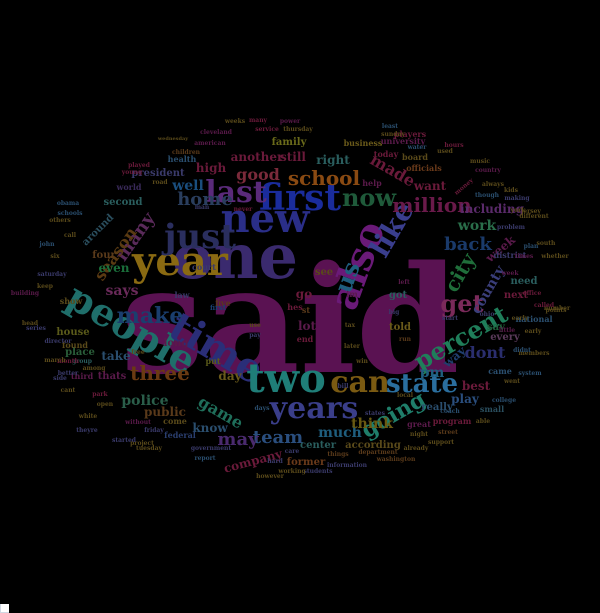  Describe the element at coordinates (87, 430) in the screenshot. I see `cloud-word-theyre: theyre` at that location.